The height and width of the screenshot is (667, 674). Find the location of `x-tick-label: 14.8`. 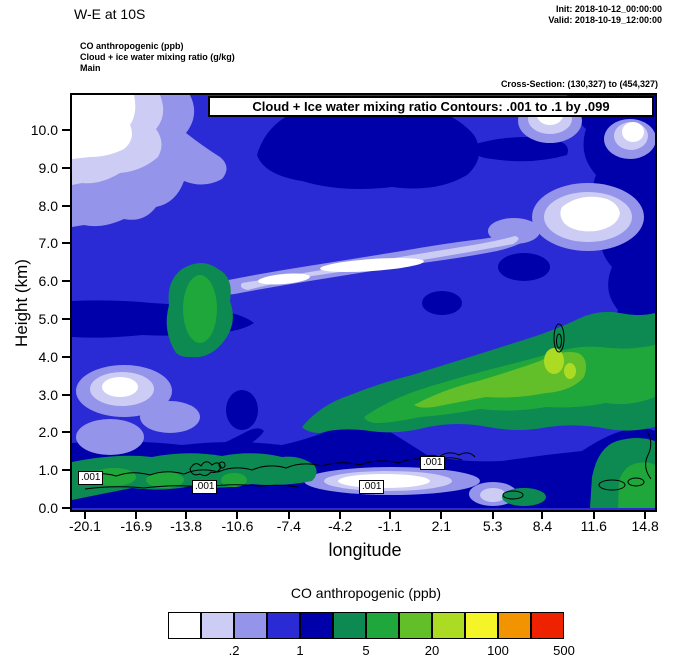

x-tick-label: 14.8 is located at coordinates (645, 526).